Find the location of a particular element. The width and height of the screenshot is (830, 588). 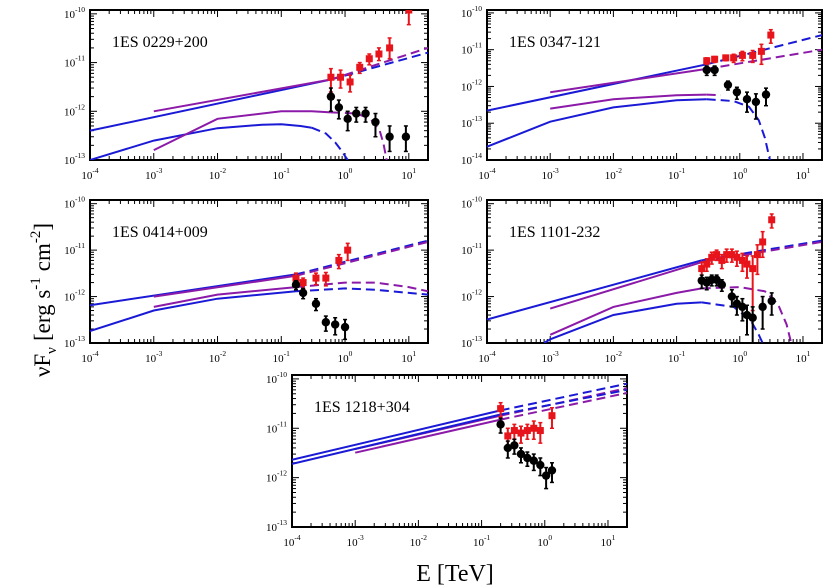

y-tick-label: 10-10 is located at coordinates (74, 13).